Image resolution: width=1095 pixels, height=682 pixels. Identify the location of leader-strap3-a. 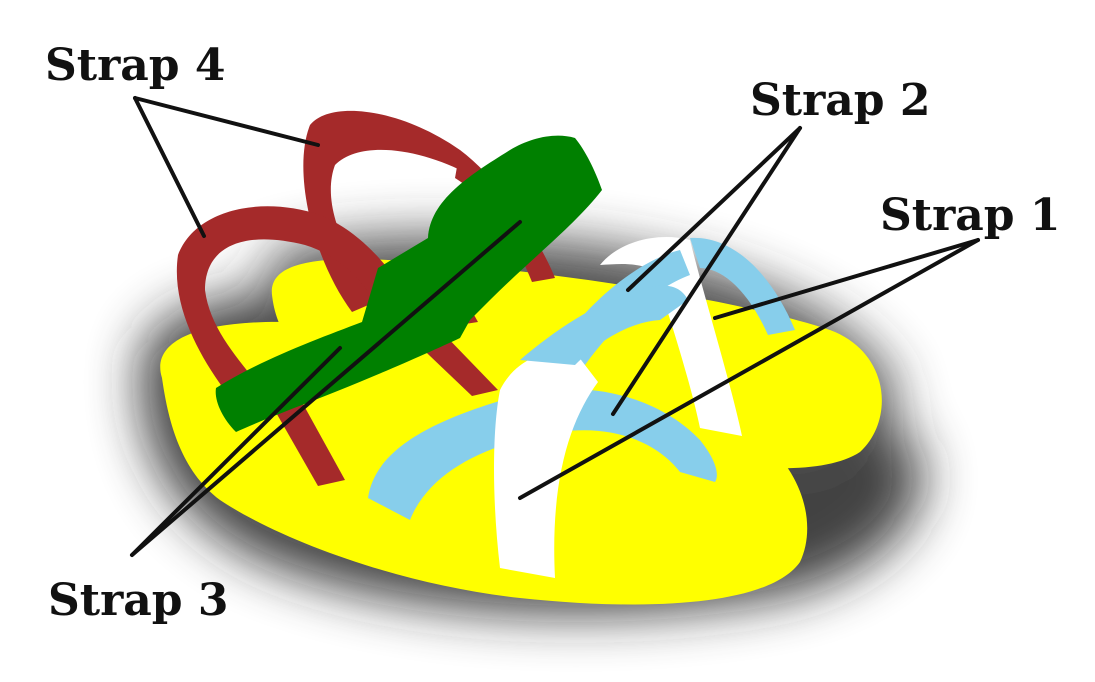
(236, 451).